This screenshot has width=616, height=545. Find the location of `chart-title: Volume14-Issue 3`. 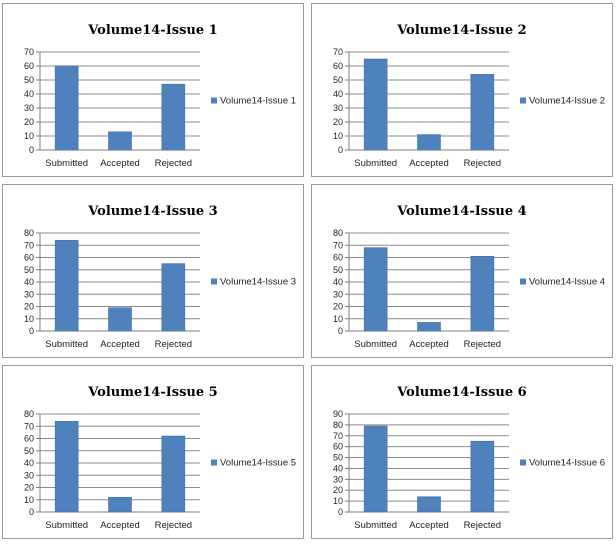

chart-title: Volume14-Issue 3 is located at coordinates (152, 211).